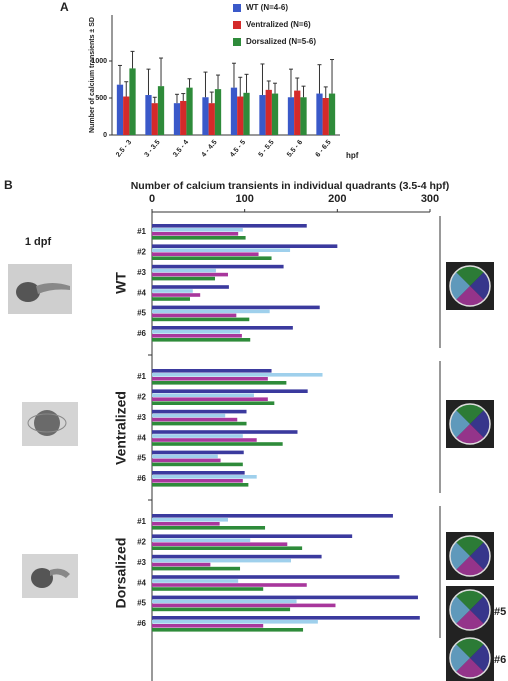  I want to click on group-label: WT, so click(121, 283).